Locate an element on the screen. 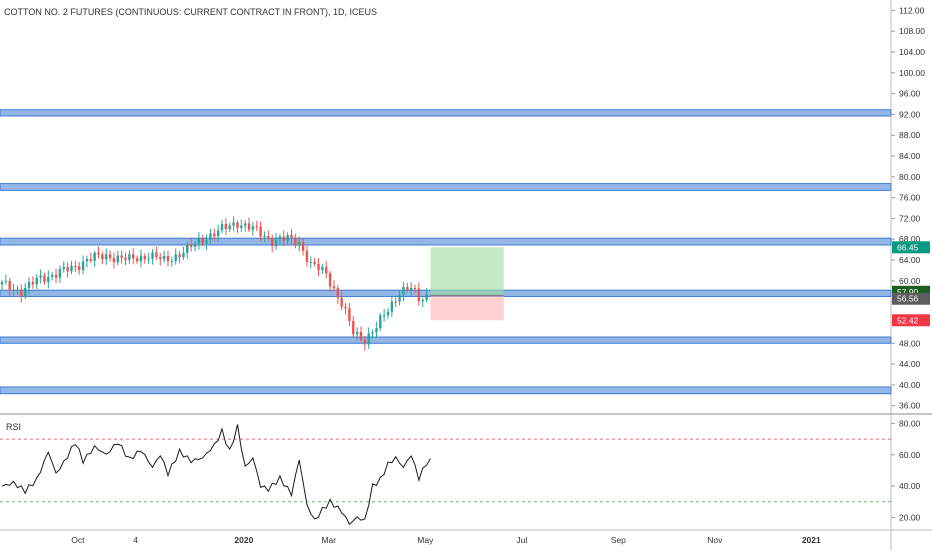 The width and height of the screenshot is (932, 555). time-tick-label: 4 is located at coordinates (135, 540).